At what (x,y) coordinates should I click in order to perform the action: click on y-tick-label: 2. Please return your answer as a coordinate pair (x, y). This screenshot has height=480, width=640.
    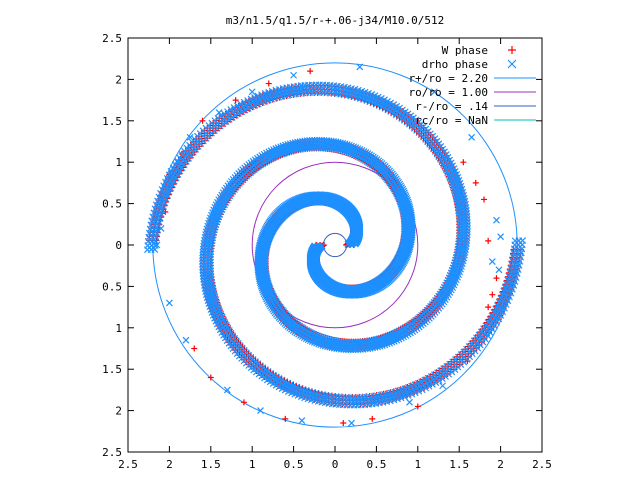
    Looking at the image, I should click on (118, 411).